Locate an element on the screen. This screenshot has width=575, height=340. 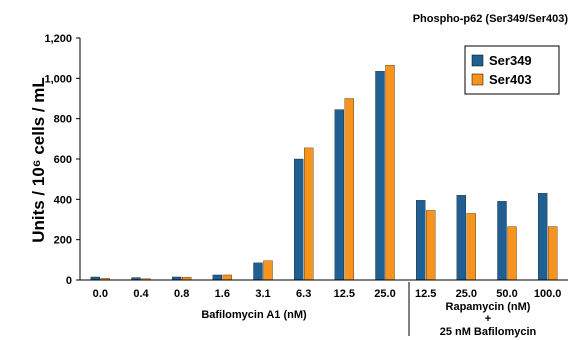
legend: Ser349 Ser403 is located at coordinates (512, 70).